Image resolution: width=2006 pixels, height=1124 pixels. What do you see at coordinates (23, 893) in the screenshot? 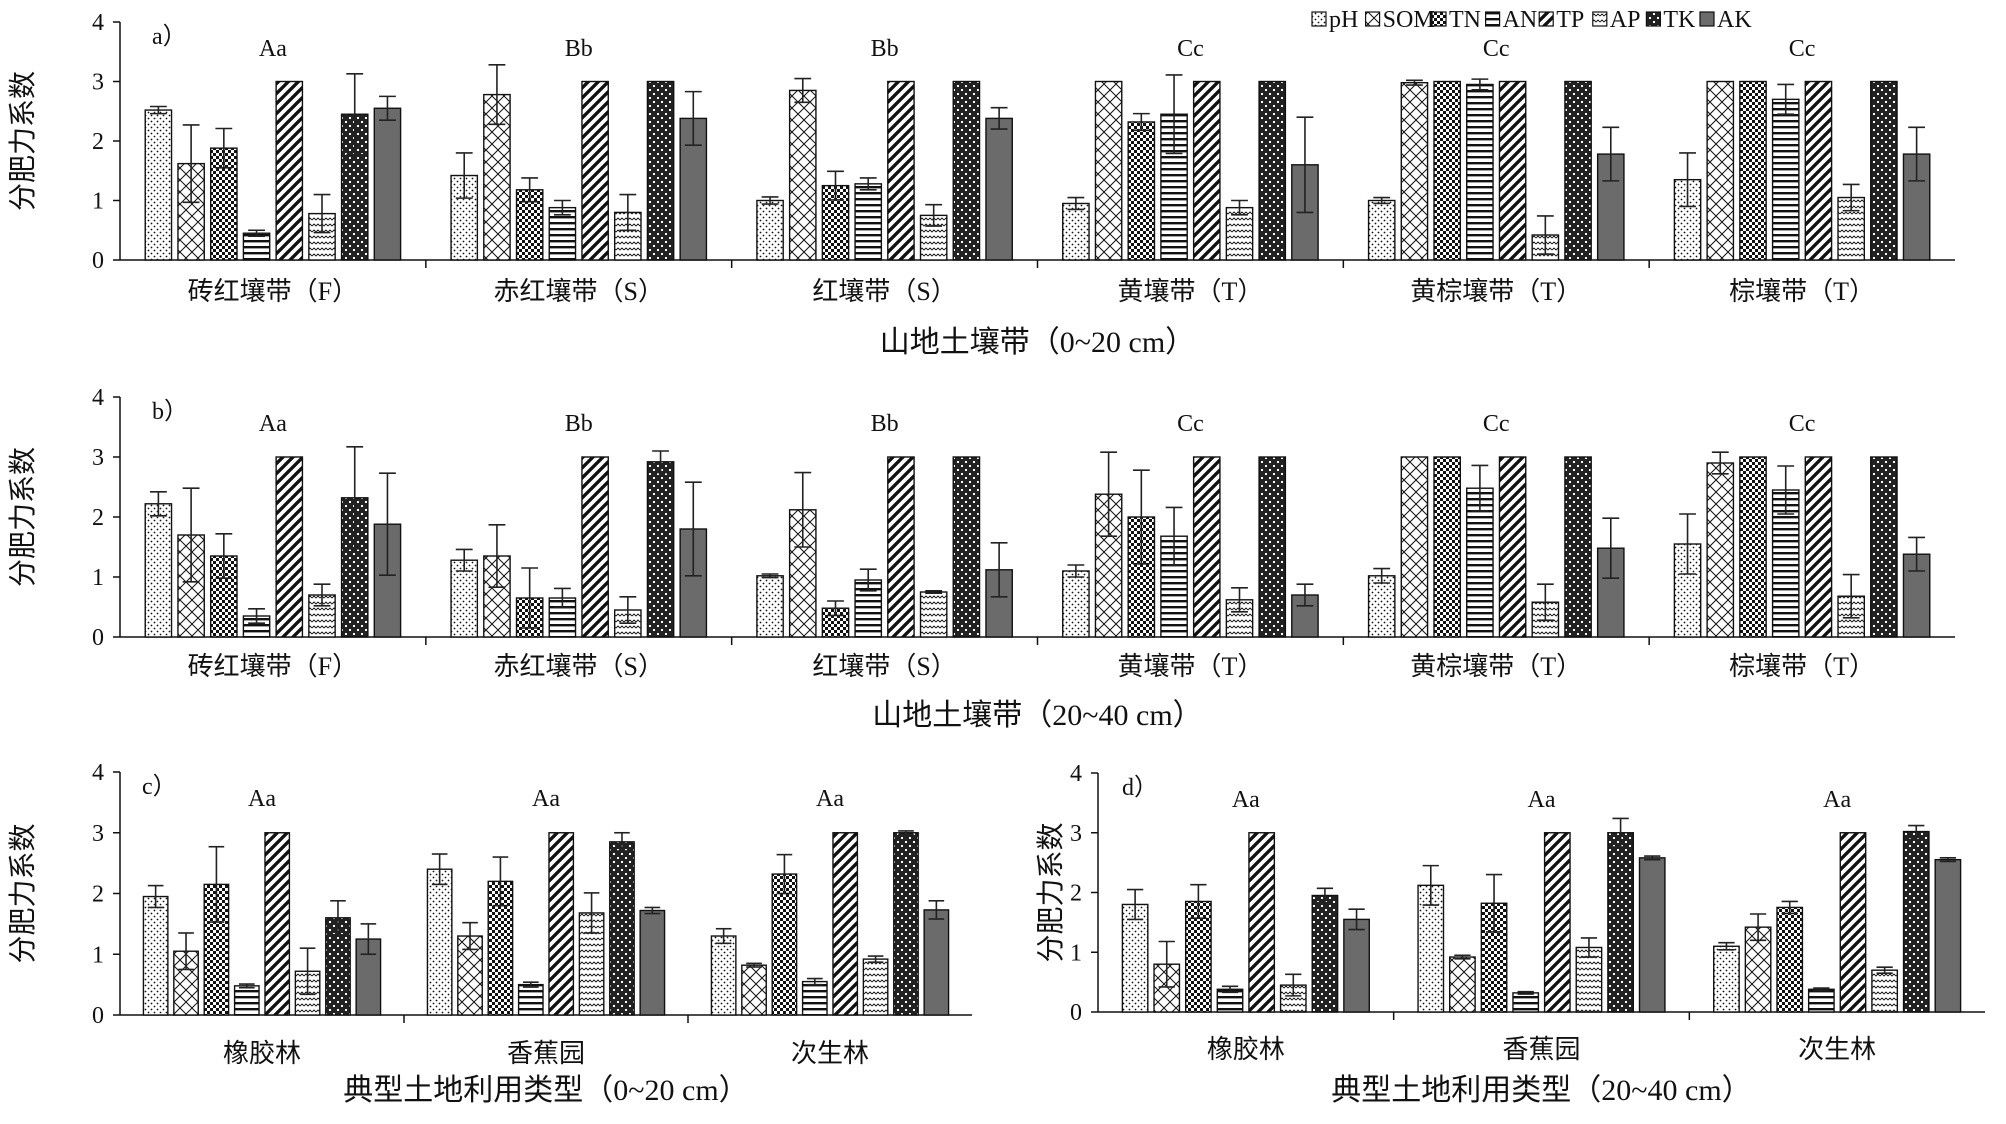
I see `y-axis-title: 分肥力系数` at bounding box center [23, 893].